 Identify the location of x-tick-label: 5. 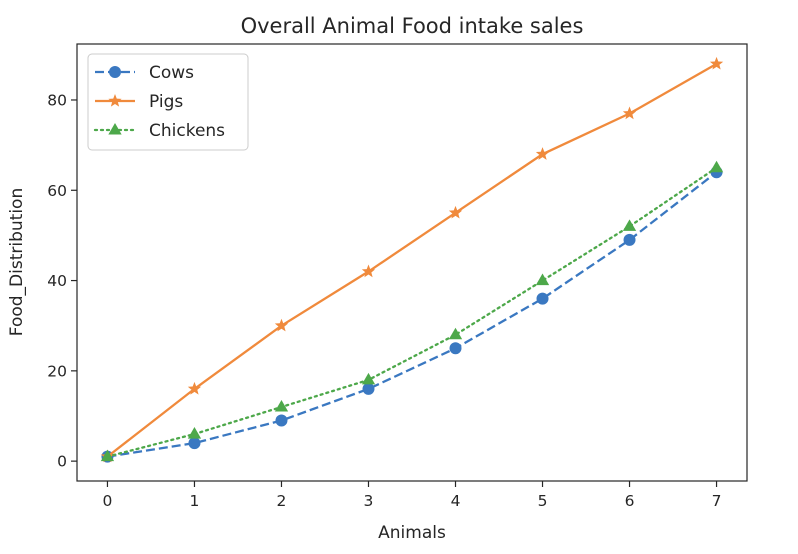
(543, 501).